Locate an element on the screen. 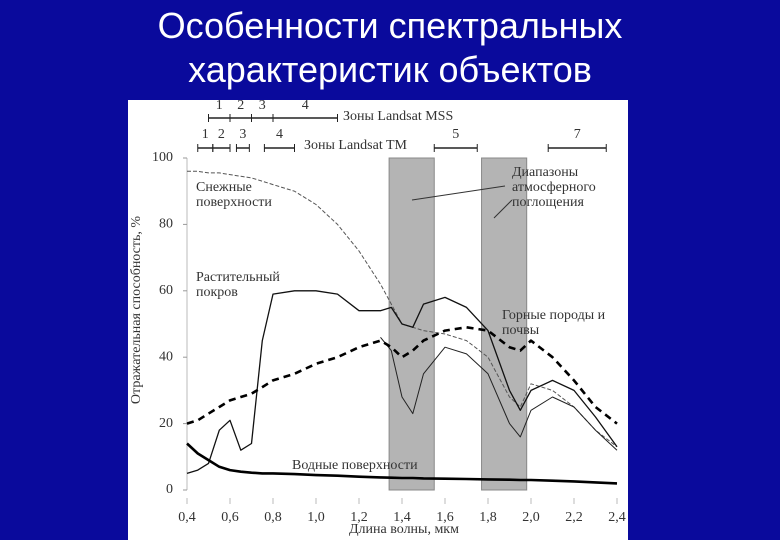 This screenshot has width=780, height=540. y-tick-label: 20 is located at coordinates (166, 423).